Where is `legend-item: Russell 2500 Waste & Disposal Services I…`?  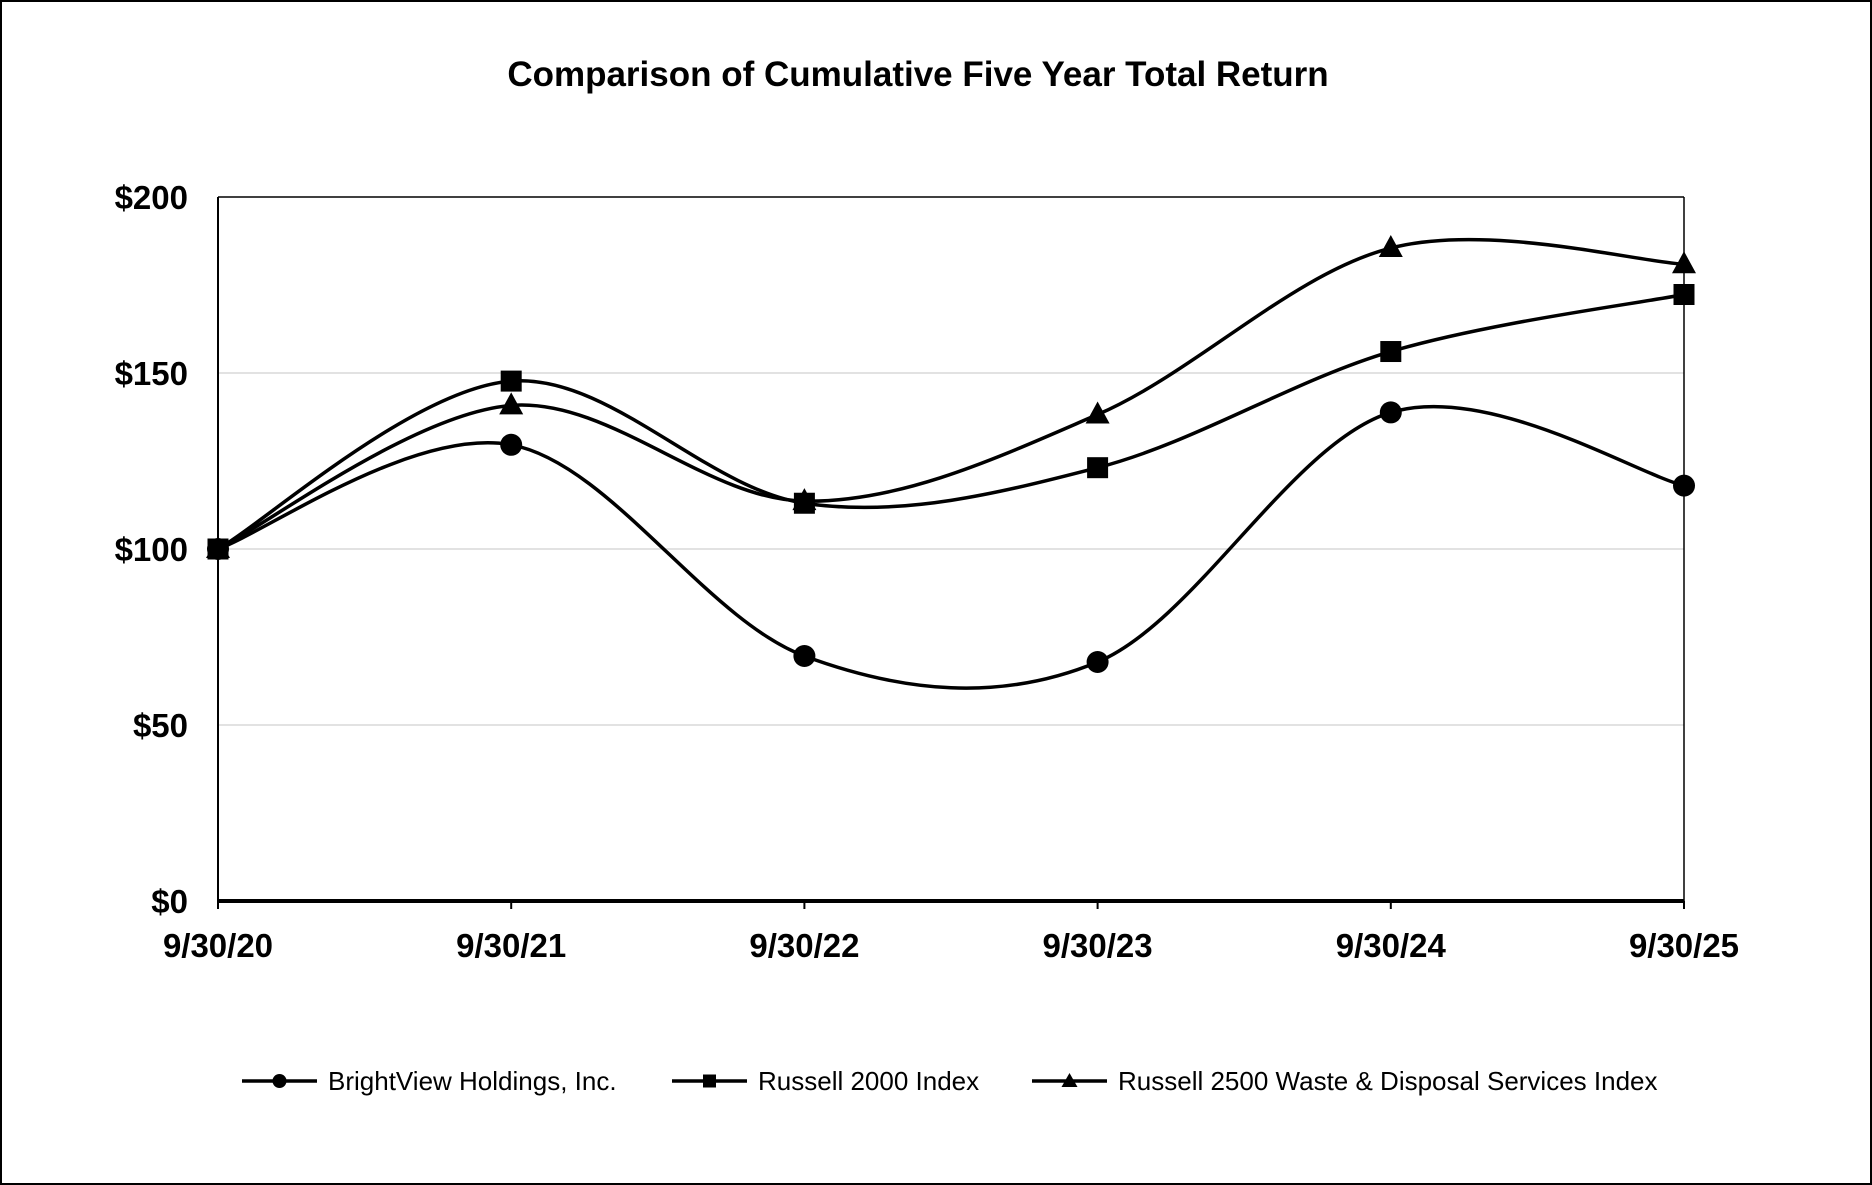
legend-item: Russell 2500 Waste & Disposal Services I… is located at coordinates (1345, 1081).